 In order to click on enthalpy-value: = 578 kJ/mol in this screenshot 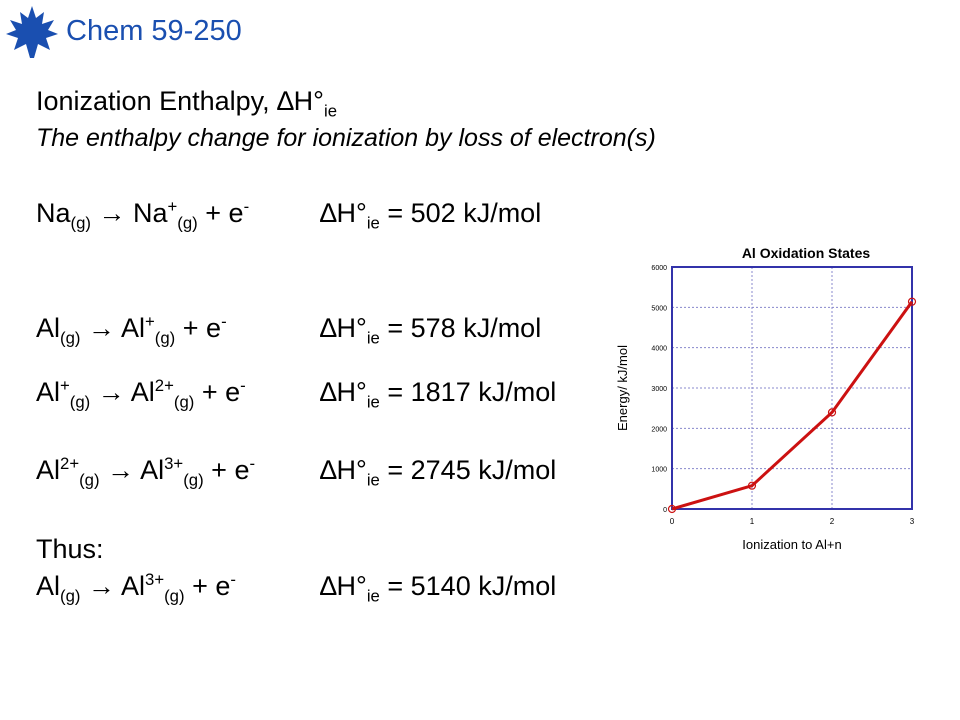, I will do `click(464, 328)`.